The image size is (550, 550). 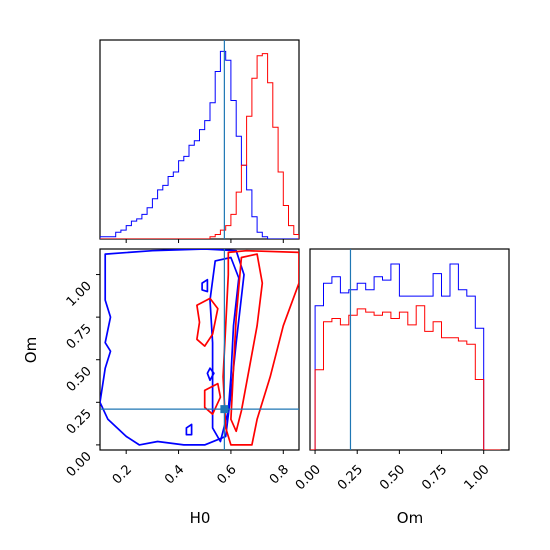 What do you see at coordinates (79, 422) in the screenshot?
I see `contour-y-tick-label-0.25: 0.25` at bounding box center [79, 422].